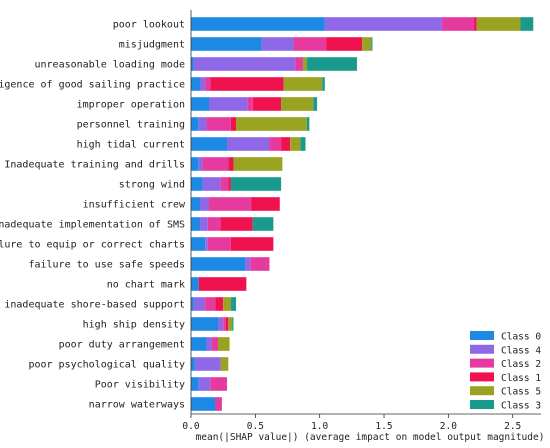 The image size is (550, 448). What do you see at coordinates (152, 185) in the screenshot?
I see `category-label: strong wind` at bounding box center [152, 185].